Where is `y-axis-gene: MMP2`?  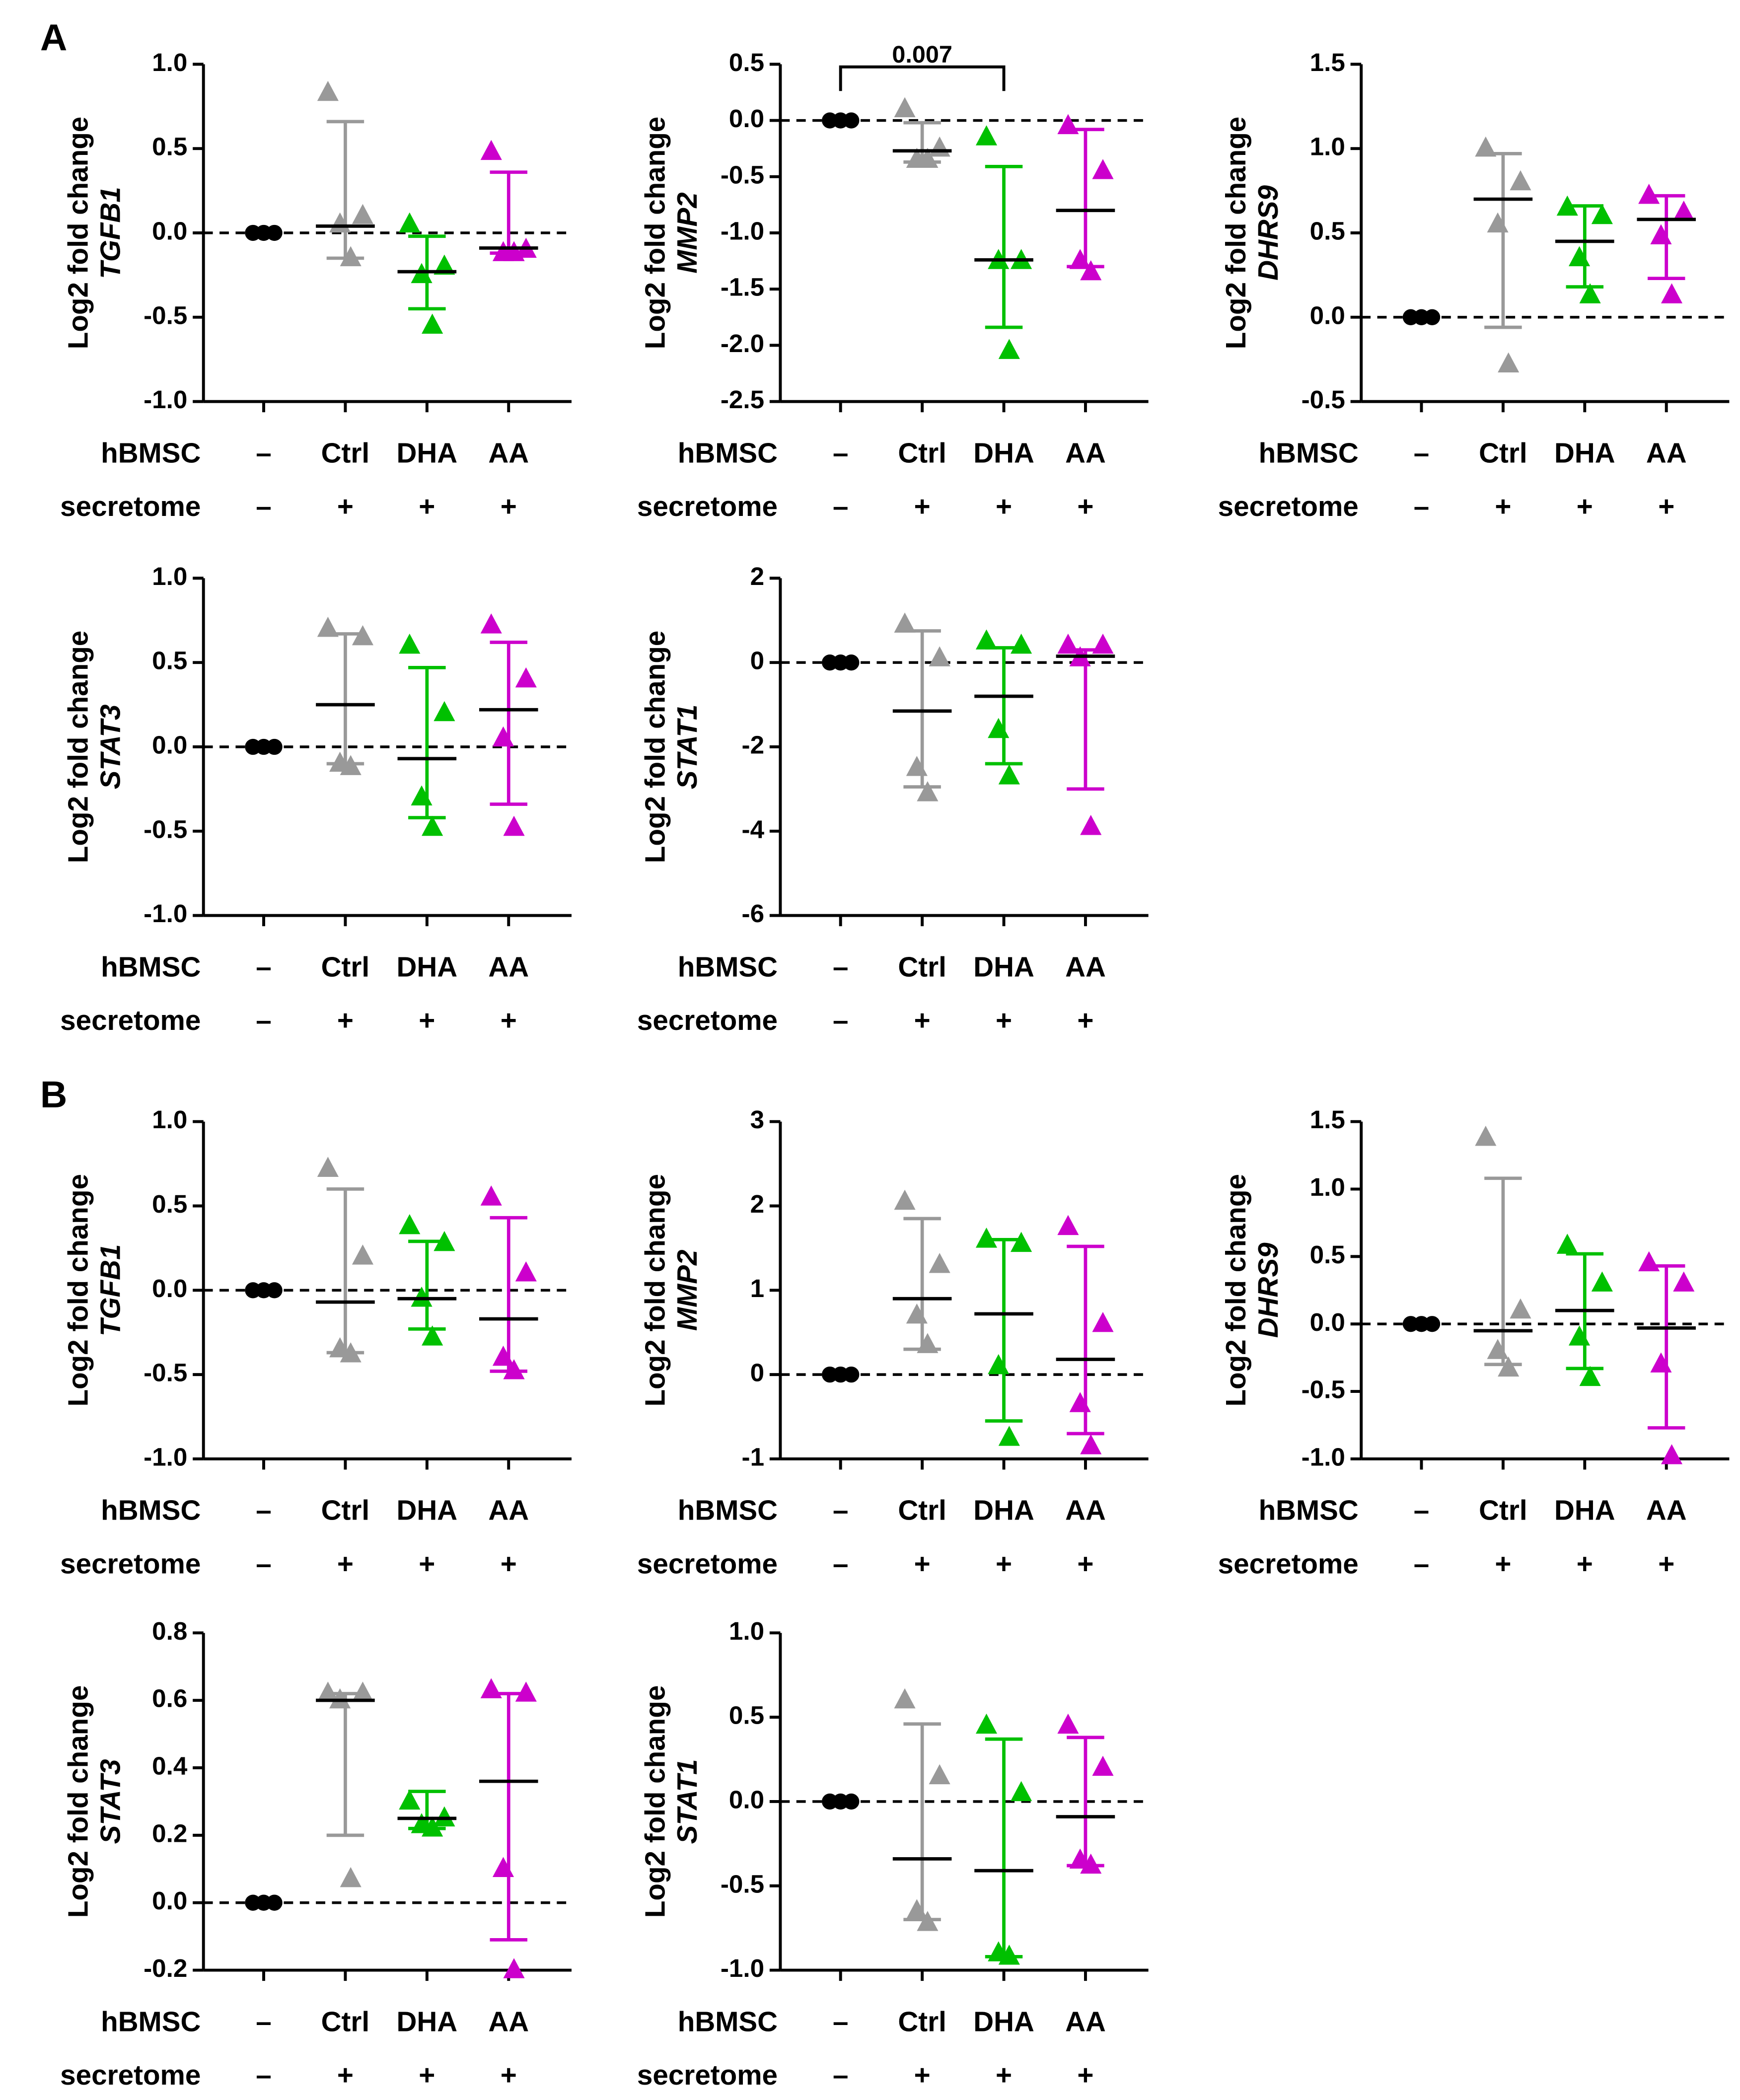 y-axis-gene: MMP2 is located at coordinates (687, 233).